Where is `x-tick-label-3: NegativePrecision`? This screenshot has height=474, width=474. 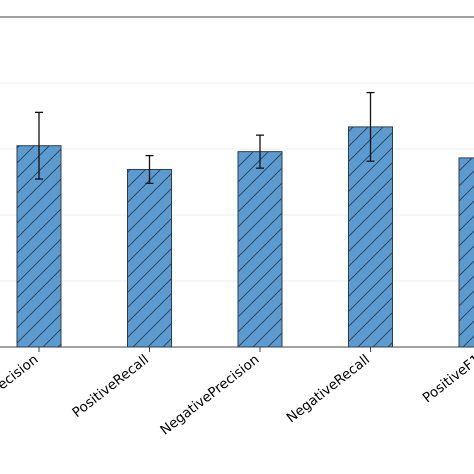 x-tick-label-3: NegativePrecision is located at coordinates (209, 395).